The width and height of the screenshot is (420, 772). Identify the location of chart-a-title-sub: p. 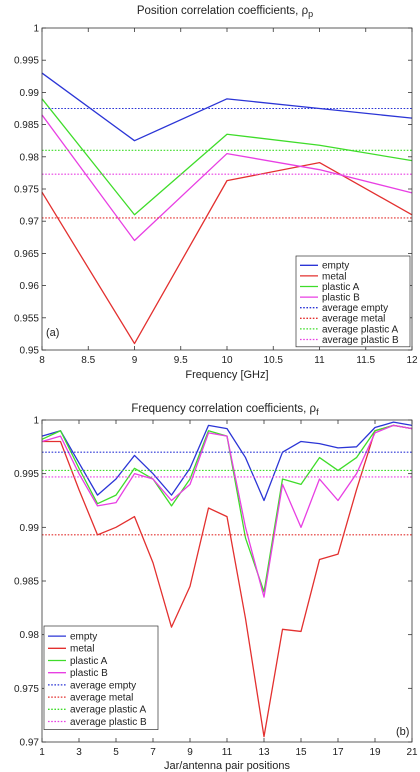
(310, 14).